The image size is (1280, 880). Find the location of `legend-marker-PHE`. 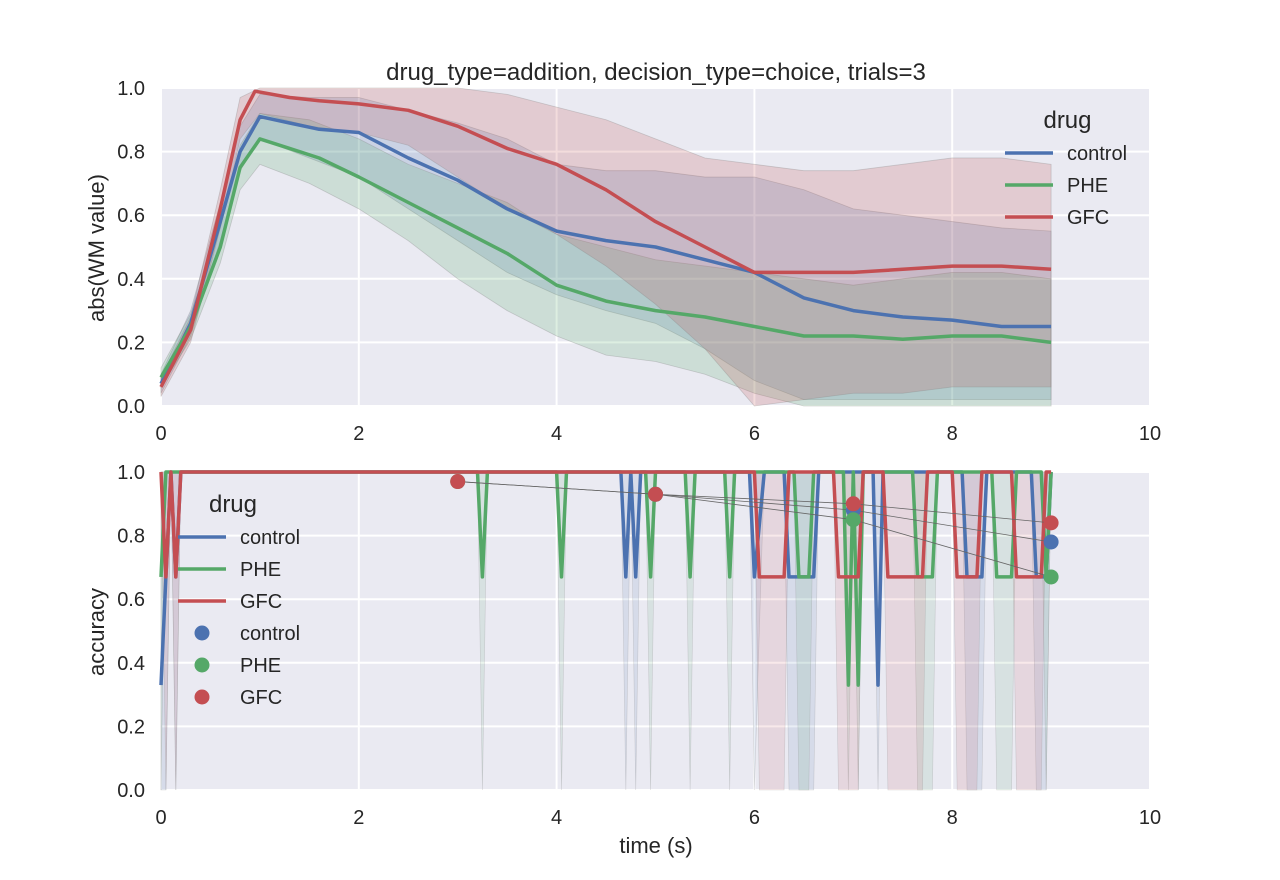

legend-marker-PHE is located at coordinates (202, 665).